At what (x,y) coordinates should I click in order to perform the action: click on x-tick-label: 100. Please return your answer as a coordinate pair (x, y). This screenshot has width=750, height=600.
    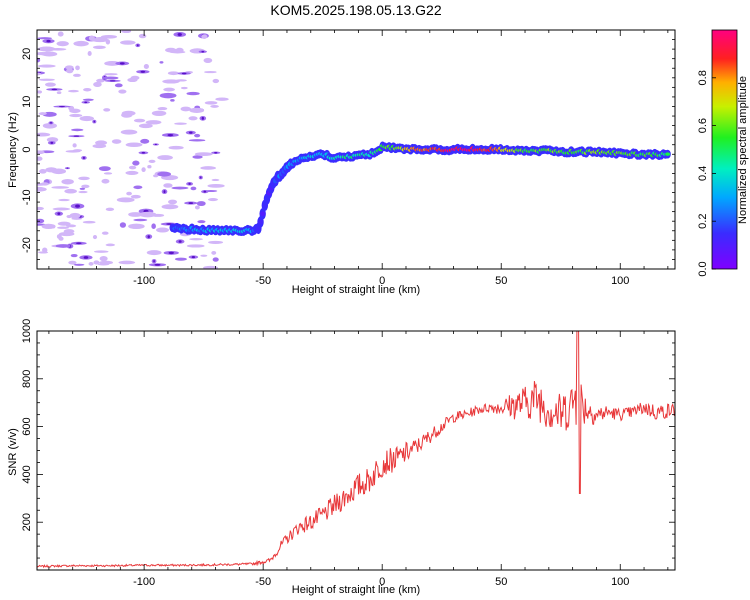
    Looking at the image, I should click on (620, 582).